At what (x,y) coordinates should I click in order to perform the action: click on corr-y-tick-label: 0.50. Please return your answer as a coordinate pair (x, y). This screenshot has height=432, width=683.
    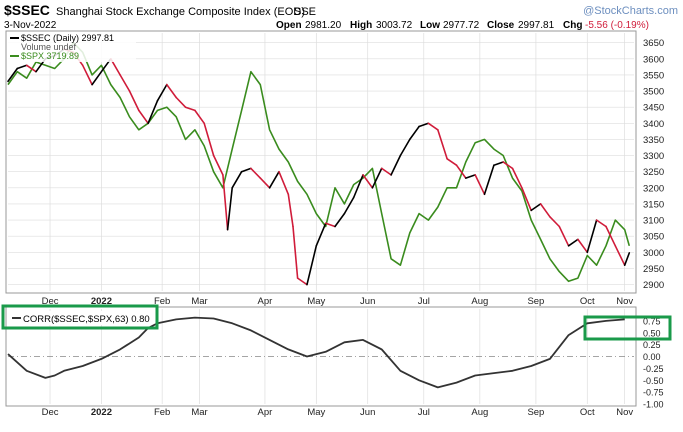
    Looking at the image, I should click on (652, 333).